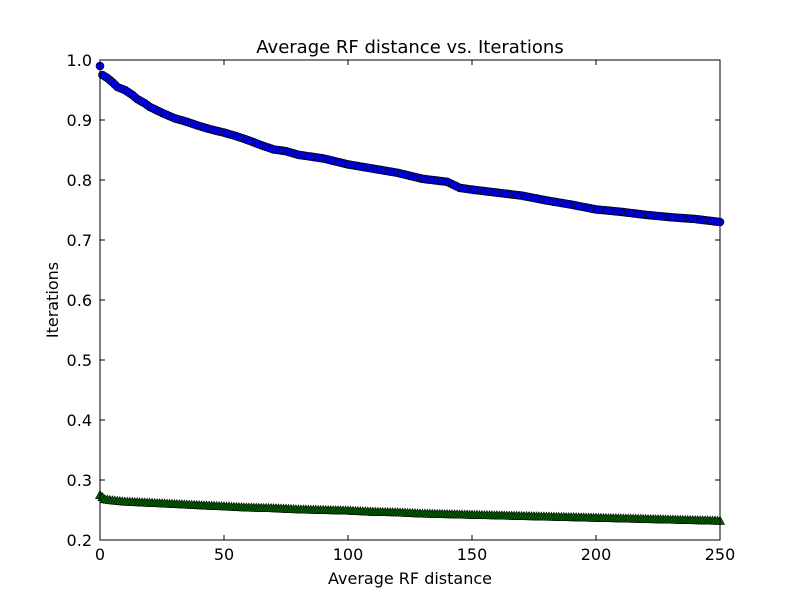 This screenshot has height=600, width=800. I want to click on y-axis-label: Iterations, so click(52, 300).